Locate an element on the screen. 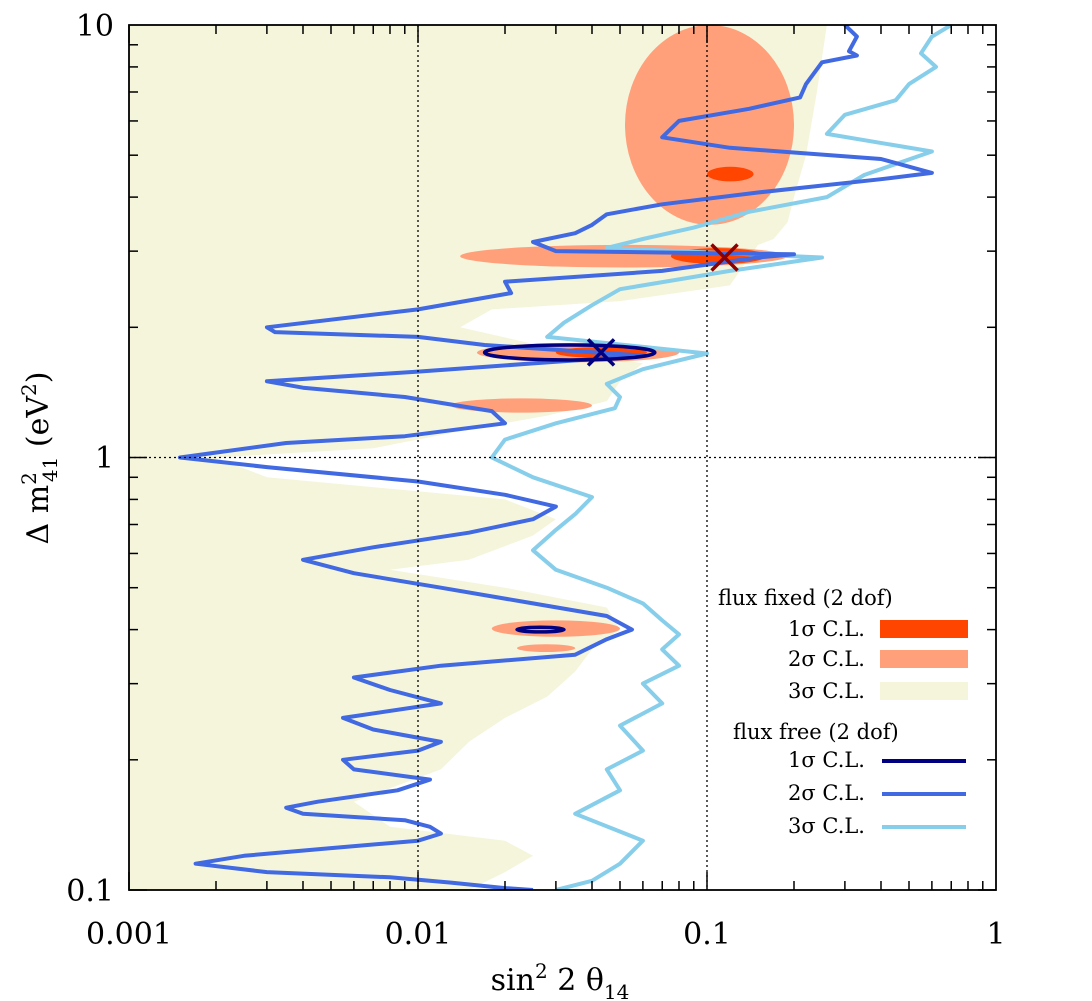 The width and height of the screenshot is (1092, 1001). y-axis-title: Δ m241 (eV2) is located at coordinates (39, 458).